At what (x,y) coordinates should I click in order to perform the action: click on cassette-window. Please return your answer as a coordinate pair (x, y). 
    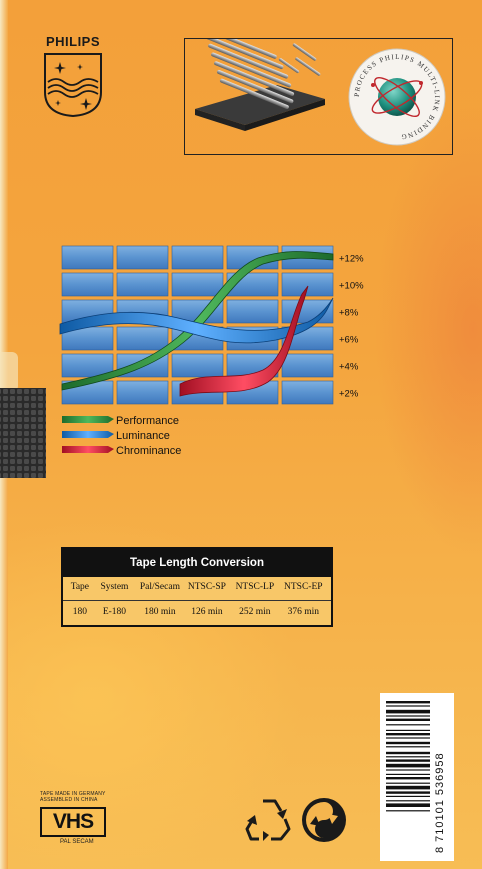
    Looking at the image, I should click on (23, 433).